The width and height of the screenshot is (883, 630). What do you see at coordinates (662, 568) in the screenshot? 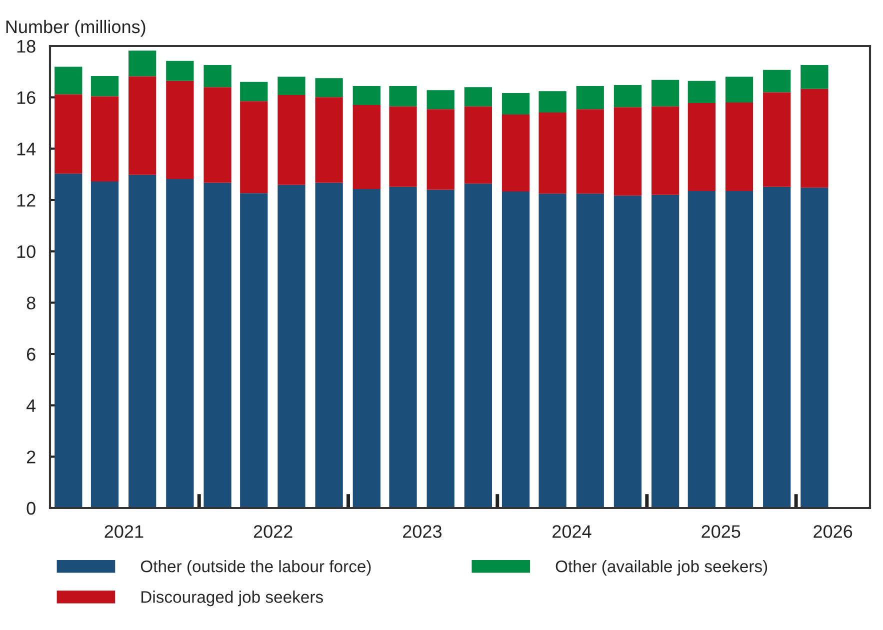
I see `legend-label: Other (available job seekers)` at bounding box center [662, 568].